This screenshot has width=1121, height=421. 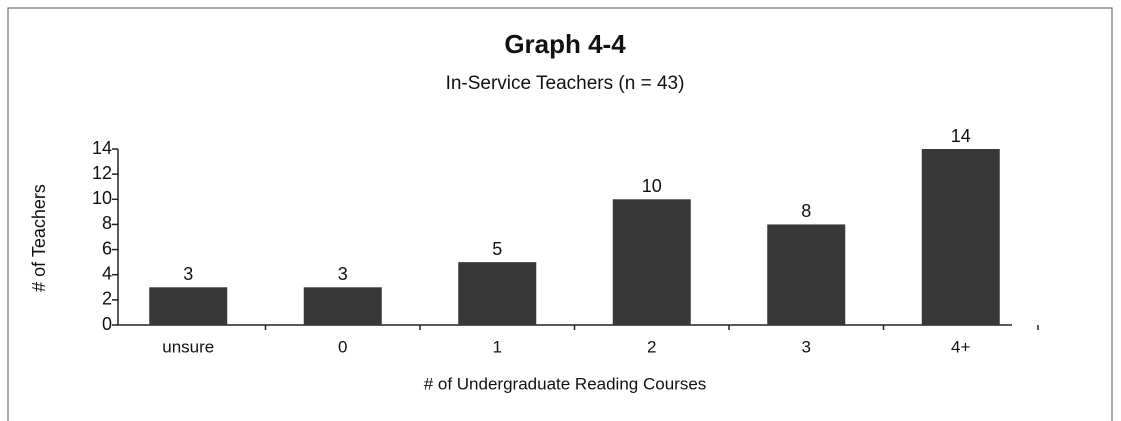 What do you see at coordinates (565, 383) in the screenshot?
I see `x-axis-label: # of Undergraduate Reading Courses` at bounding box center [565, 383].